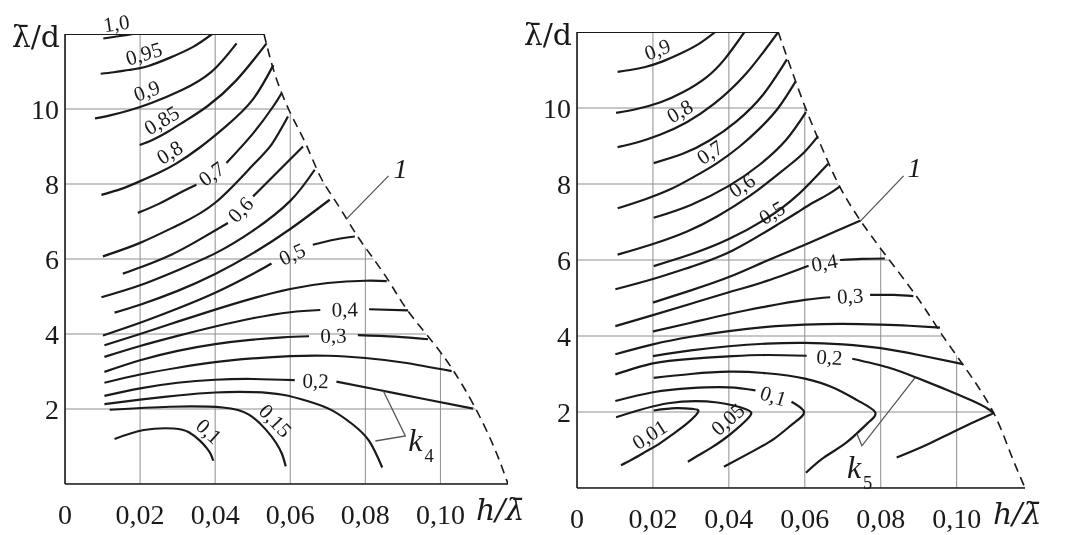 The height and width of the screenshot is (535, 1067). What do you see at coordinates (657, 49) in the screenshot?
I see `text: 0,9` at bounding box center [657, 49].